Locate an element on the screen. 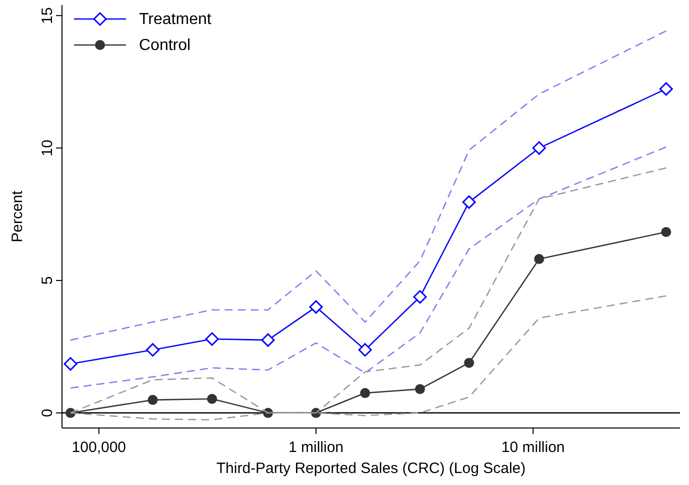  legend-label: Control is located at coordinates (165, 45).